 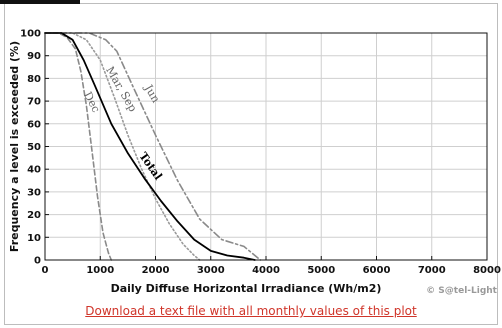 What do you see at coordinates (14, 146) in the screenshot?
I see `y-axis-label: Frequency a level is exceeded (%)` at bounding box center [14, 146].